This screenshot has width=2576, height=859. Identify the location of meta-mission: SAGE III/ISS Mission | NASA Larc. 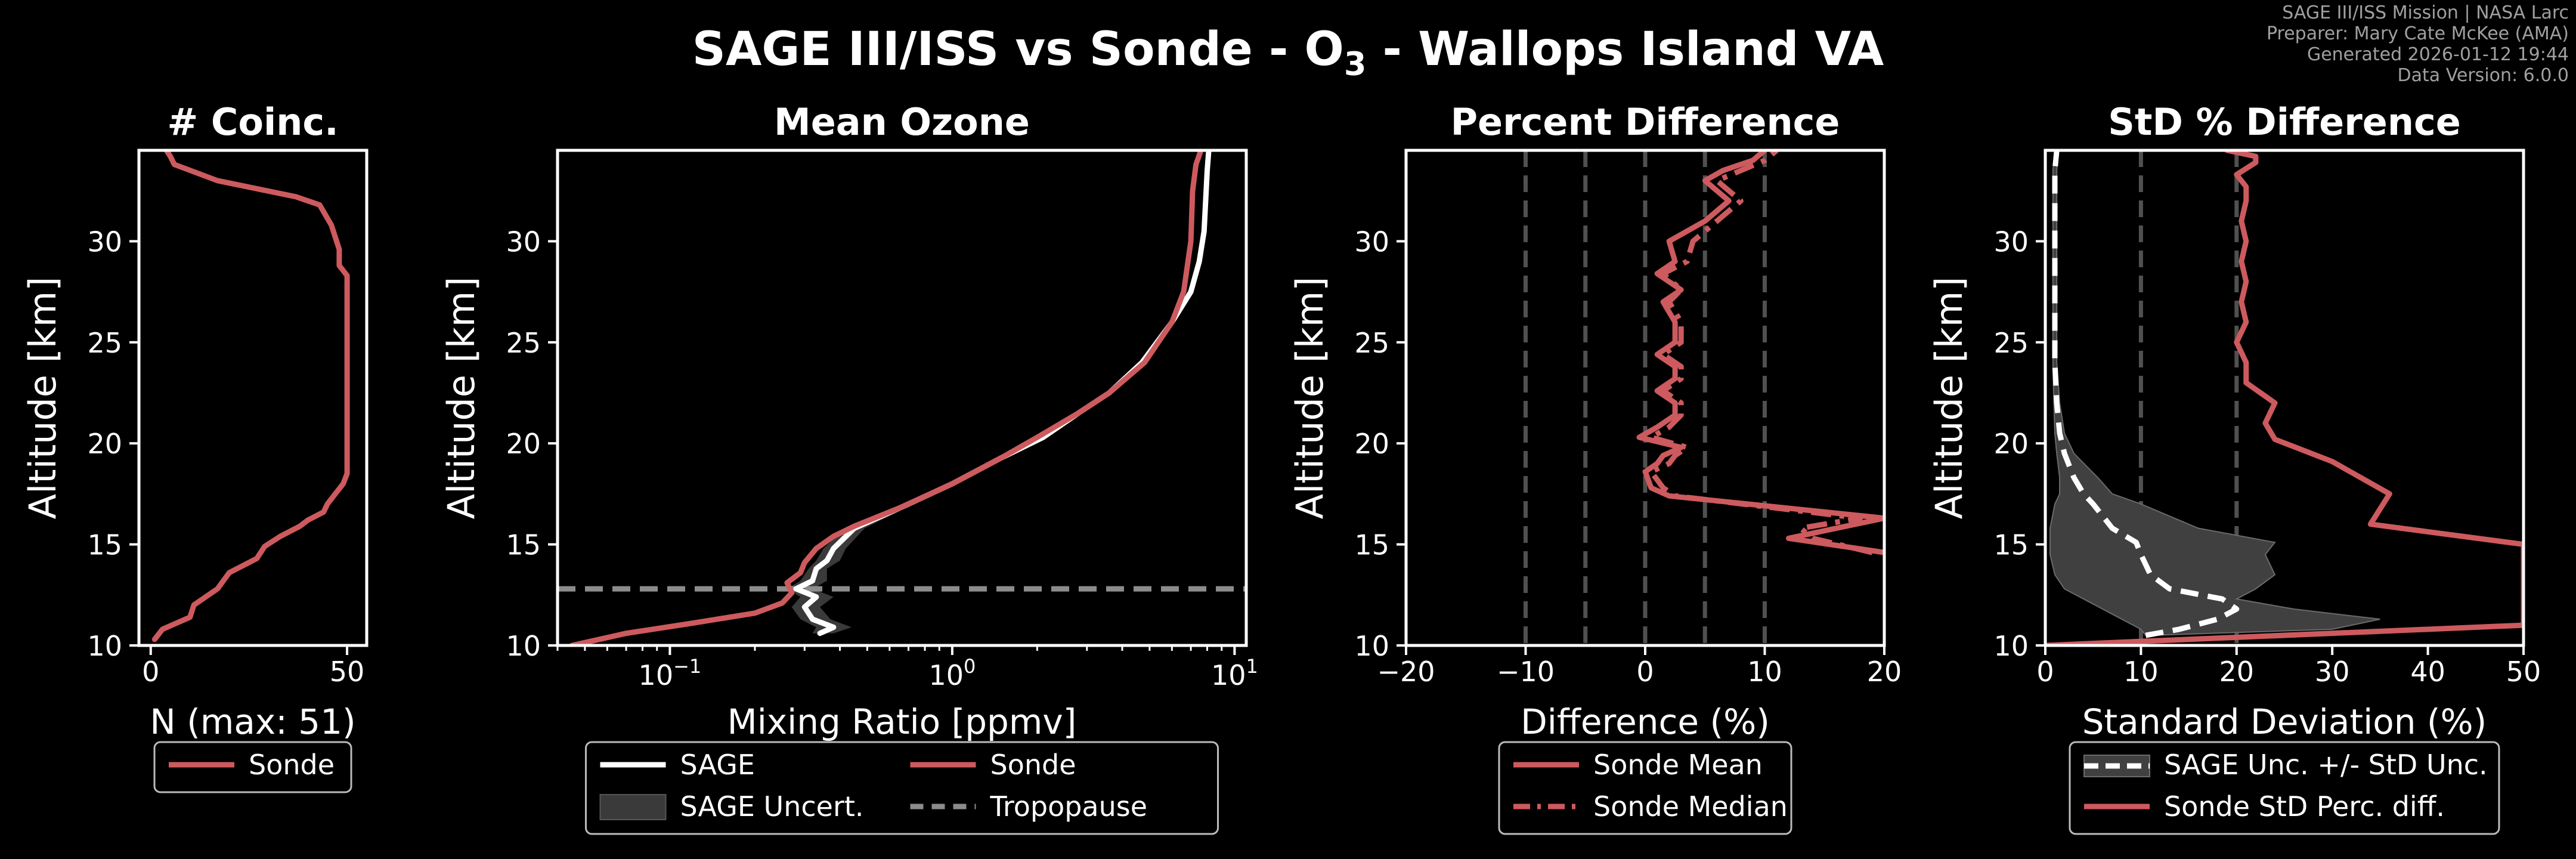
(2425, 12).